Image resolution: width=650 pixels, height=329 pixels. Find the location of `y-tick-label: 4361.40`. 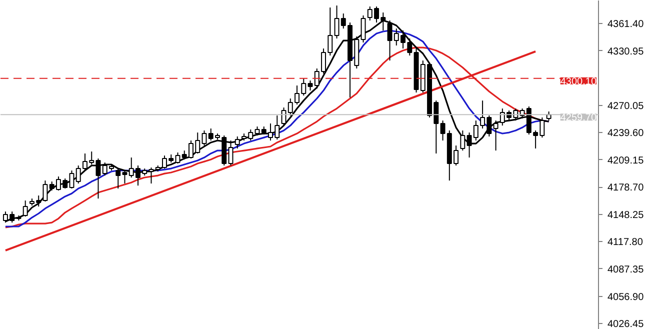

y-tick-label: 4361.40 is located at coordinates (626, 24).